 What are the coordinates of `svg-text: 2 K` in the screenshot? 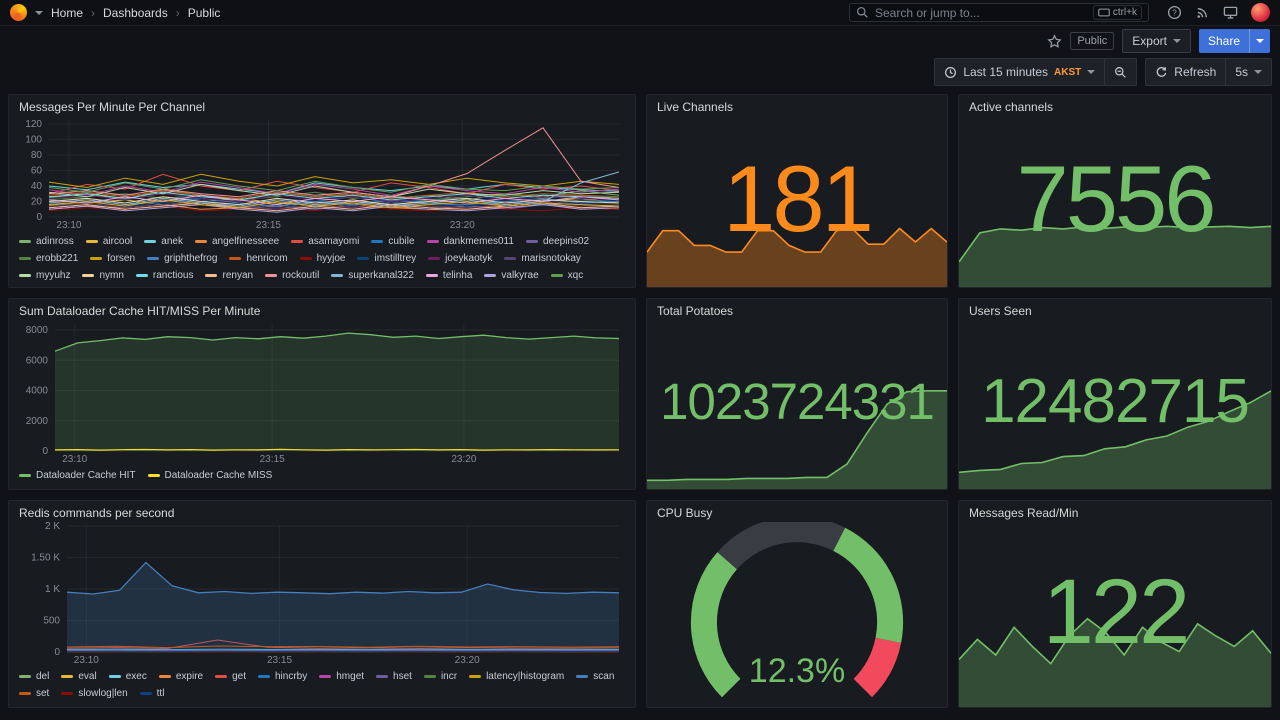 It's located at (52, 527).